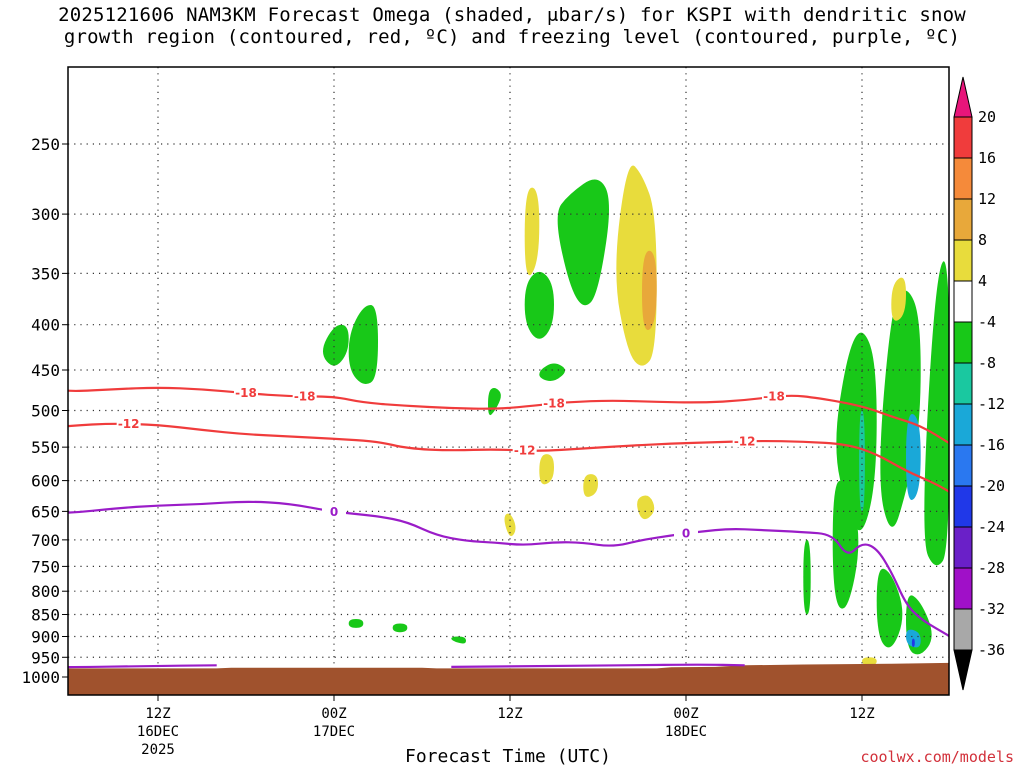 This screenshot has height=768, width=1024. What do you see at coordinates (991, 486) in the screenshot?
I see `colorbar-label-9: -20` at bounding box center [991, 486].